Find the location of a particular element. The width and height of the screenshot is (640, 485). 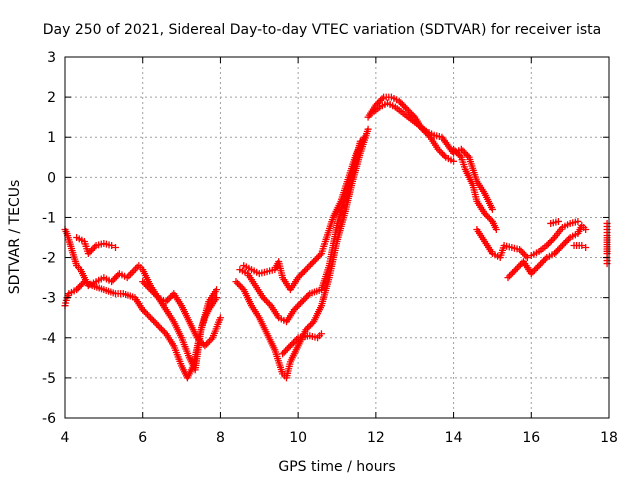

y-tick-label: -4 is located at coordinates (49, 339).